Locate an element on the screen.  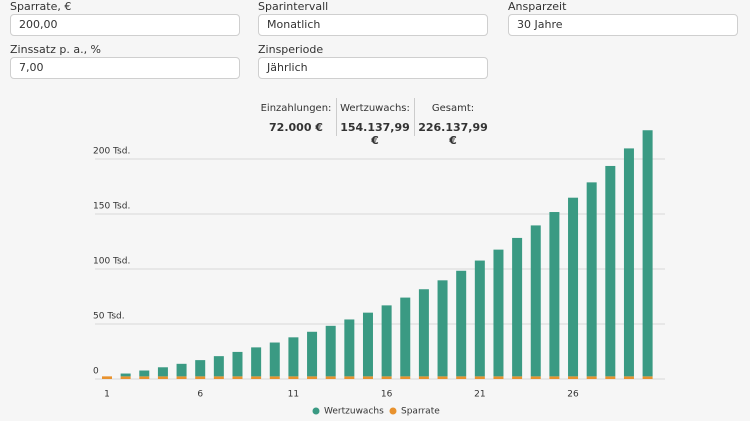
summary-item: Gesamt: 226.137,99 € is located at coordinates (453, 125).